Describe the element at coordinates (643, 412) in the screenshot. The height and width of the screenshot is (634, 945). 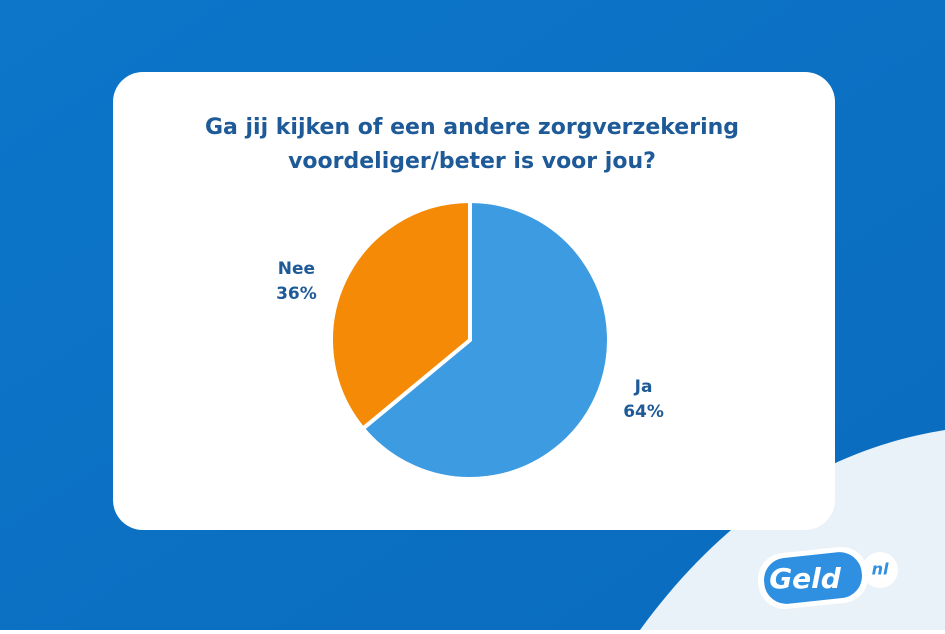
I see `slice-value-label: 64%` at that location.